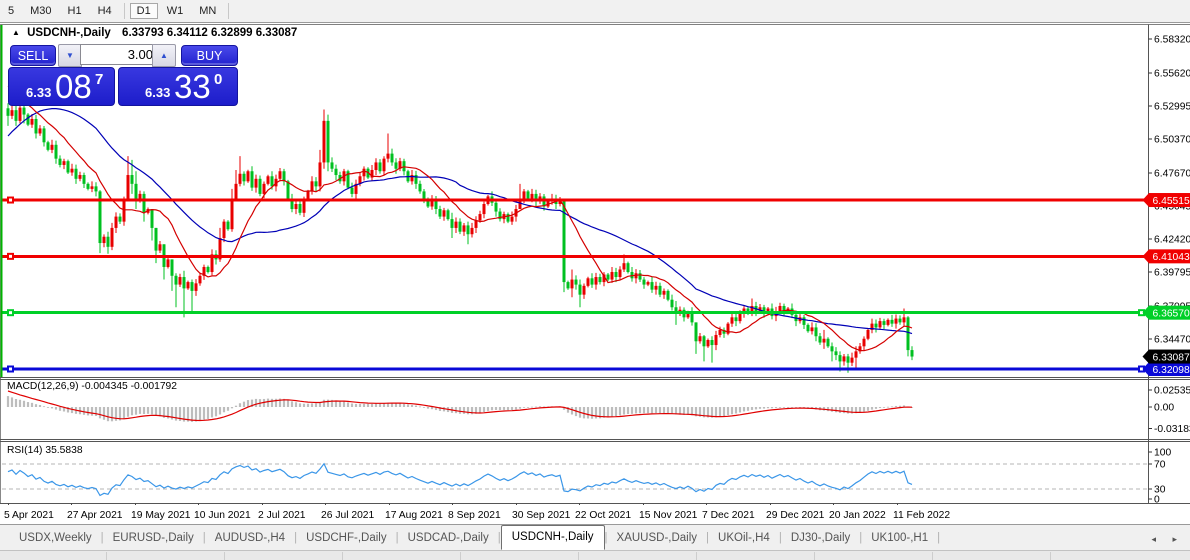  What do you see at coordinates (922, 515) in the screenshot?
I see `date-tick-label: 11 Feb 2022` at bounding box center [922, 515].